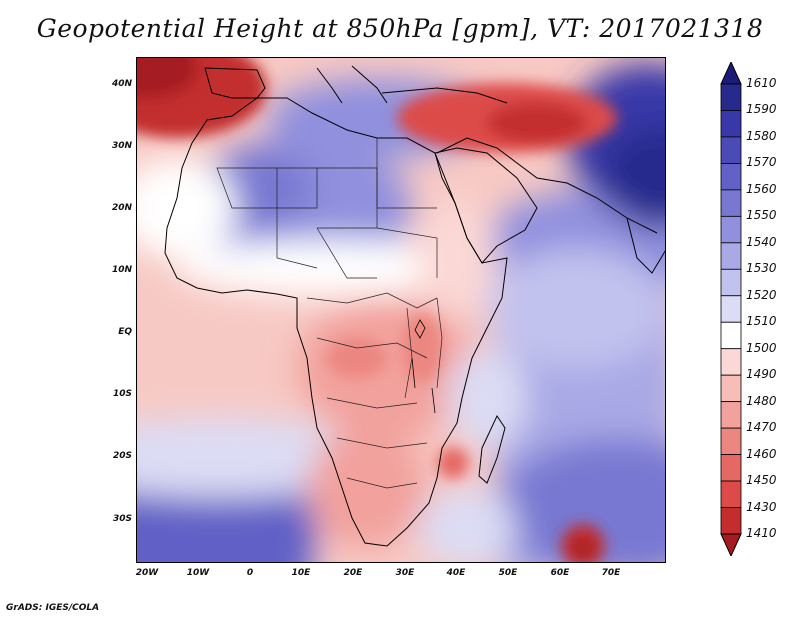  What do you see at coordinates (122, 519) in the screenshot?
I see `y-tick-label: 30S` at bounding box center [122, 519].